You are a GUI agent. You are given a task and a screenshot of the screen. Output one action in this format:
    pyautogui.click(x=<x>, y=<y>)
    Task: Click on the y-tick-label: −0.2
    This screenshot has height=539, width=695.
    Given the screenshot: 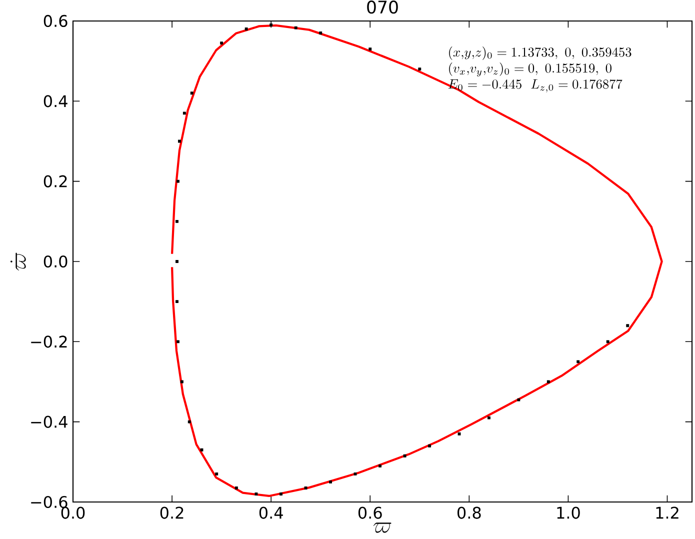 What is the action you would take?
    pyautogui.click(x=49, y=342)
    